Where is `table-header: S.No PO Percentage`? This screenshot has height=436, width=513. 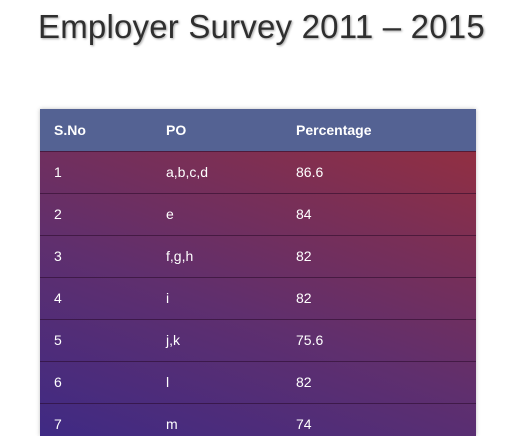
table-header: S.No PO Percentage is located at coordinates (258, 130).